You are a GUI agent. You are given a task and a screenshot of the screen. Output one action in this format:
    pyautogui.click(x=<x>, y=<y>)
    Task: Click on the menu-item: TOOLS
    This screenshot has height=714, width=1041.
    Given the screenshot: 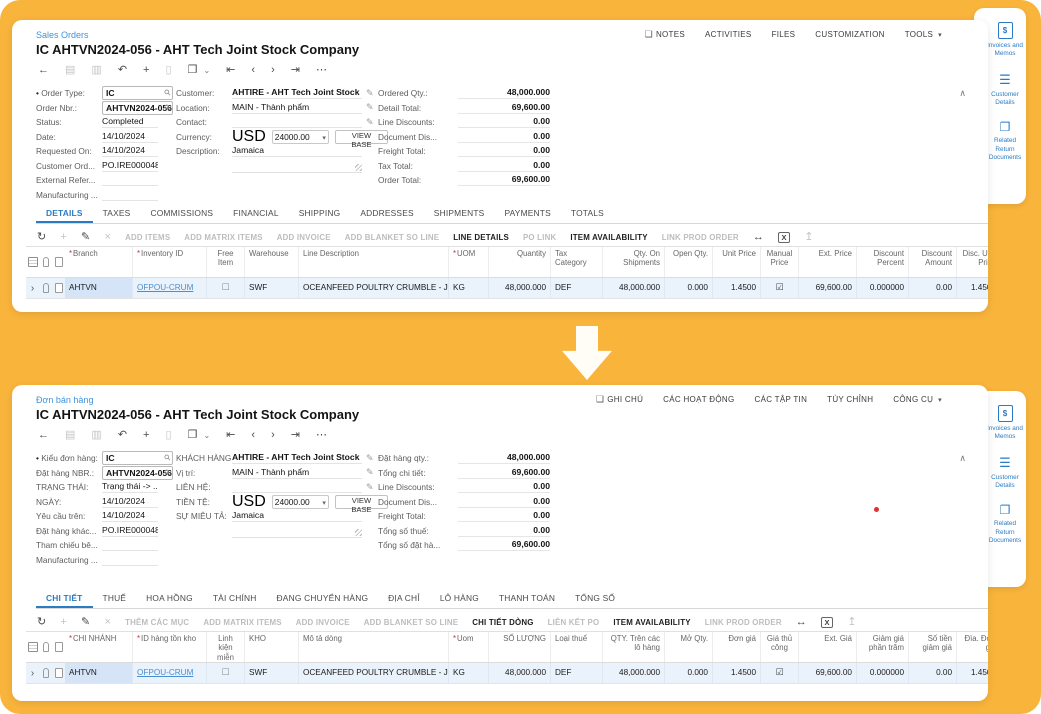 What is the action you would take?
    pyautogui.click(x=923, y=34)
    